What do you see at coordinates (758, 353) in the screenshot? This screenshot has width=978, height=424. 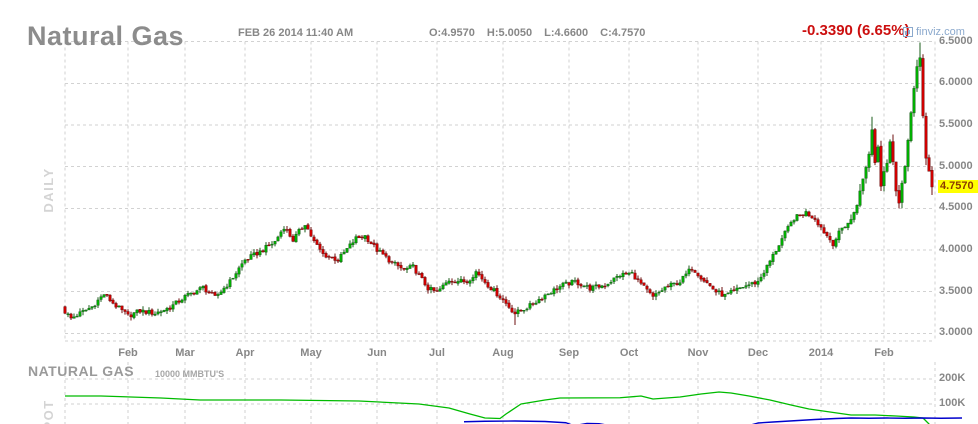 I see `month-label: Dec` at bounding box center [758, 353].